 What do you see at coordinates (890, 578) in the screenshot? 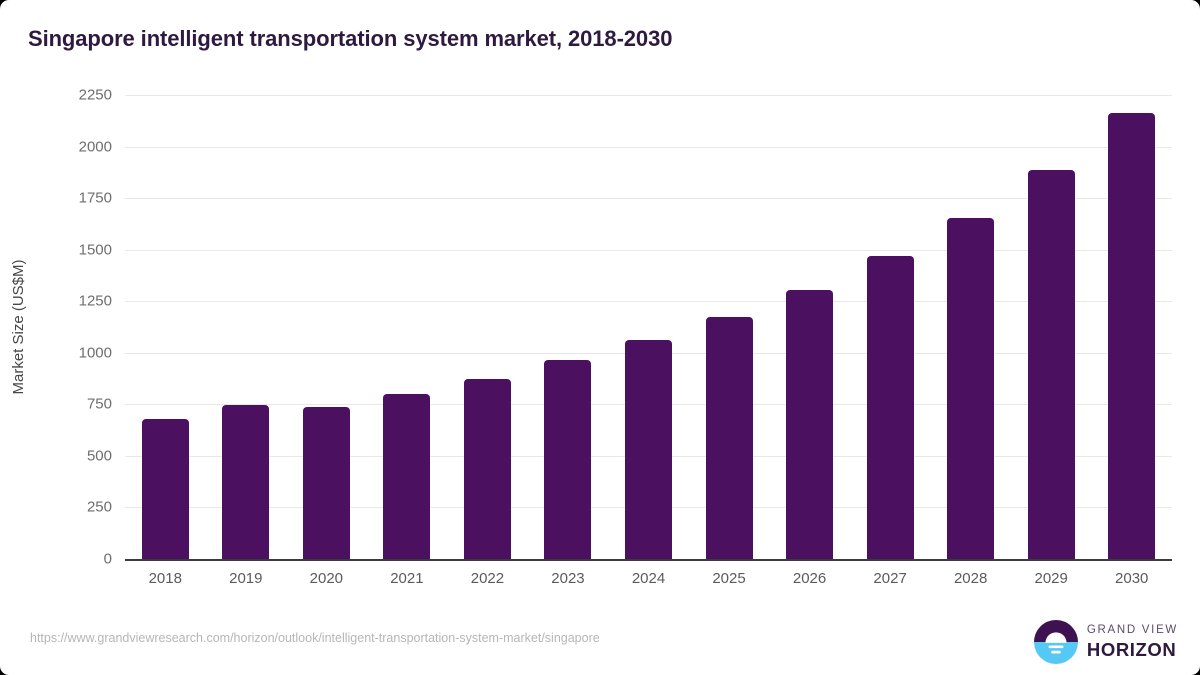
I see `x-axis-tick-label-2027: 2027` at bounding box center [890, 578].